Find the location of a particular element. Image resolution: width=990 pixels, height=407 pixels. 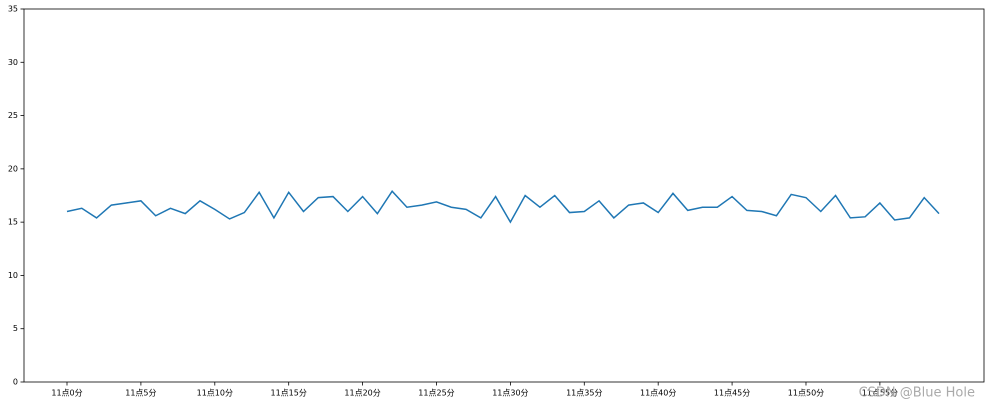

x-tick-label: 11点25分 is located at coordinates (436, 393).